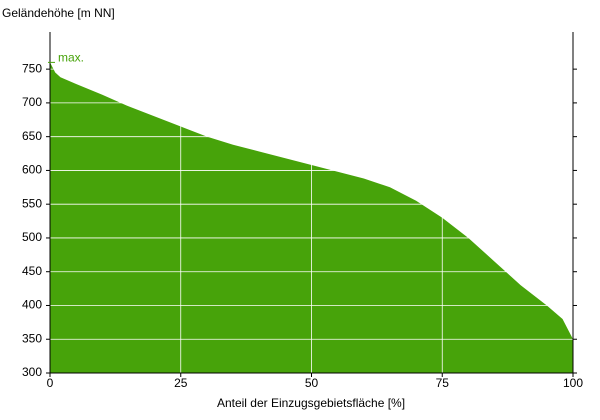  What do you see at coordinates (312, 383) in the screenshot?
I see `x-tick-label: 50` at bounding box center [312, 383].